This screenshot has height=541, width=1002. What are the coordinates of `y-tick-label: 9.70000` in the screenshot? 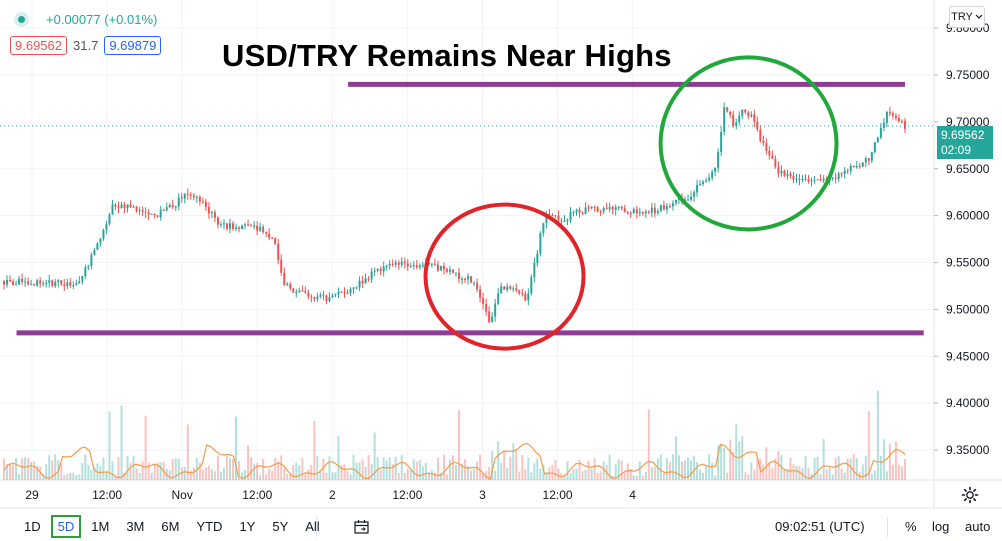 It's located at (968, 122).